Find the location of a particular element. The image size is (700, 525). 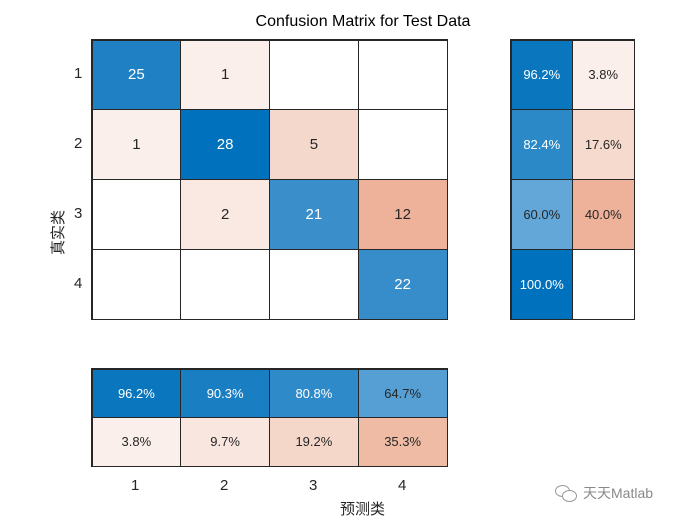

matrix-cell: 80.8% is located at coordinates (314, 393).